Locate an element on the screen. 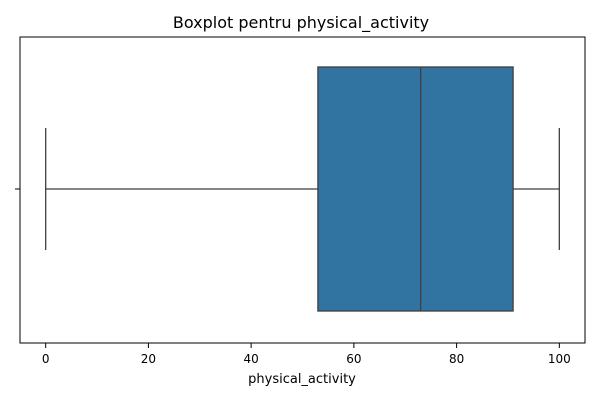 The height and width of the screenshot is (400, 600). x-tick-label: 60 is located at coordinates (353, 359).